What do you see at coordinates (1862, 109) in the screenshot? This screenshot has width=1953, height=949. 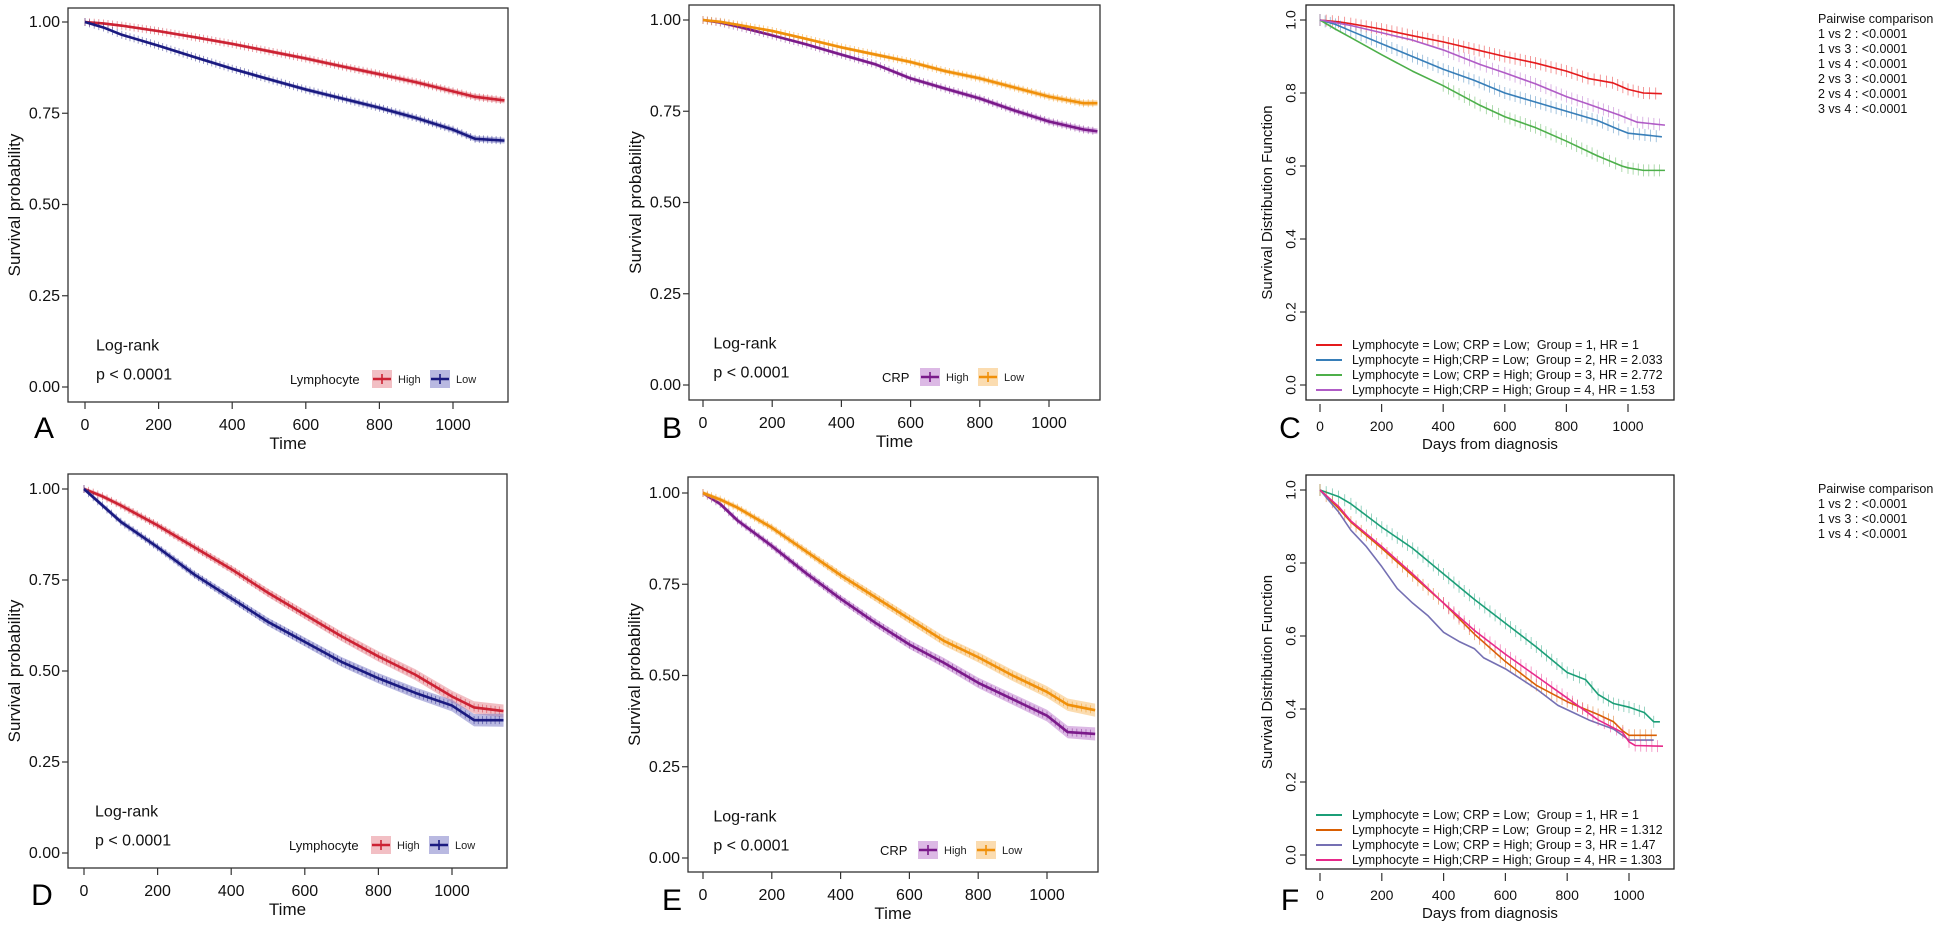 I see `pairwise-row: 3 vs 4 : <0.0001` at bounding box center [1862, 109].